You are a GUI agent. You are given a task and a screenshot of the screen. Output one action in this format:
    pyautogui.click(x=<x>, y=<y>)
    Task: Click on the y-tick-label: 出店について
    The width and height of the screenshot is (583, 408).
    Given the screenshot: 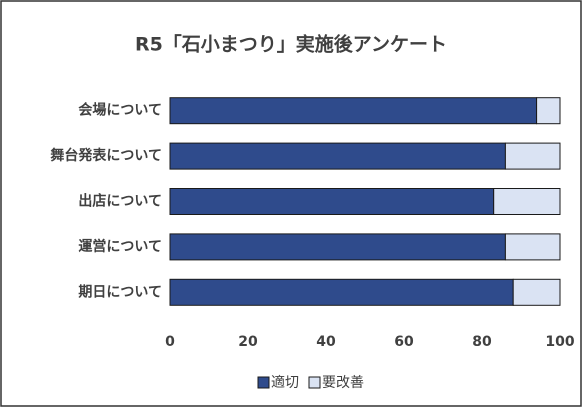 What is the action you would take?
    pyautogui.click(x=120, y=201)
    